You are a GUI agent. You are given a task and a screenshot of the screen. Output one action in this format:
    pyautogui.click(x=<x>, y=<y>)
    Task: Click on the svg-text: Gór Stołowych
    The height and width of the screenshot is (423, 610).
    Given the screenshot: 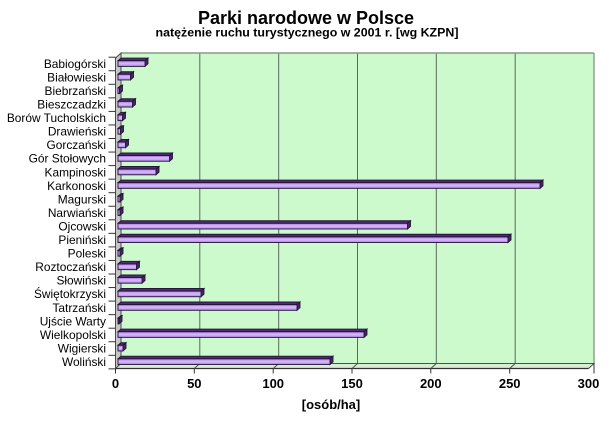 What is the action you would take?
    pyautogui.click(x=67, y=159)
    